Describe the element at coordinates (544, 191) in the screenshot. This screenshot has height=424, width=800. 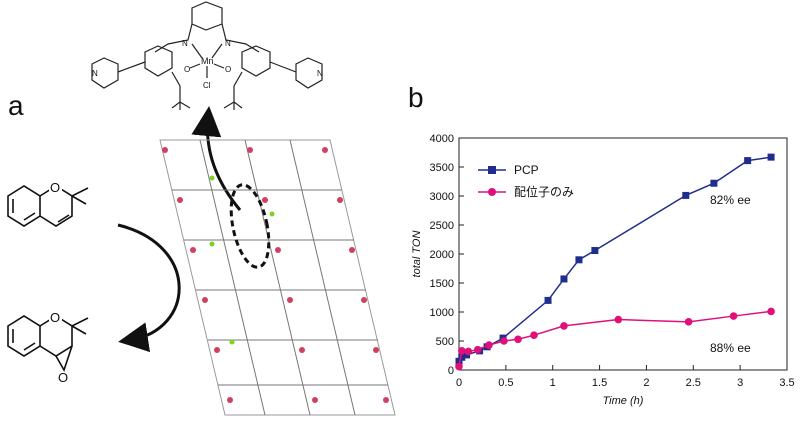
I see `legend-ligand-label: 配位子のみ` at that location.